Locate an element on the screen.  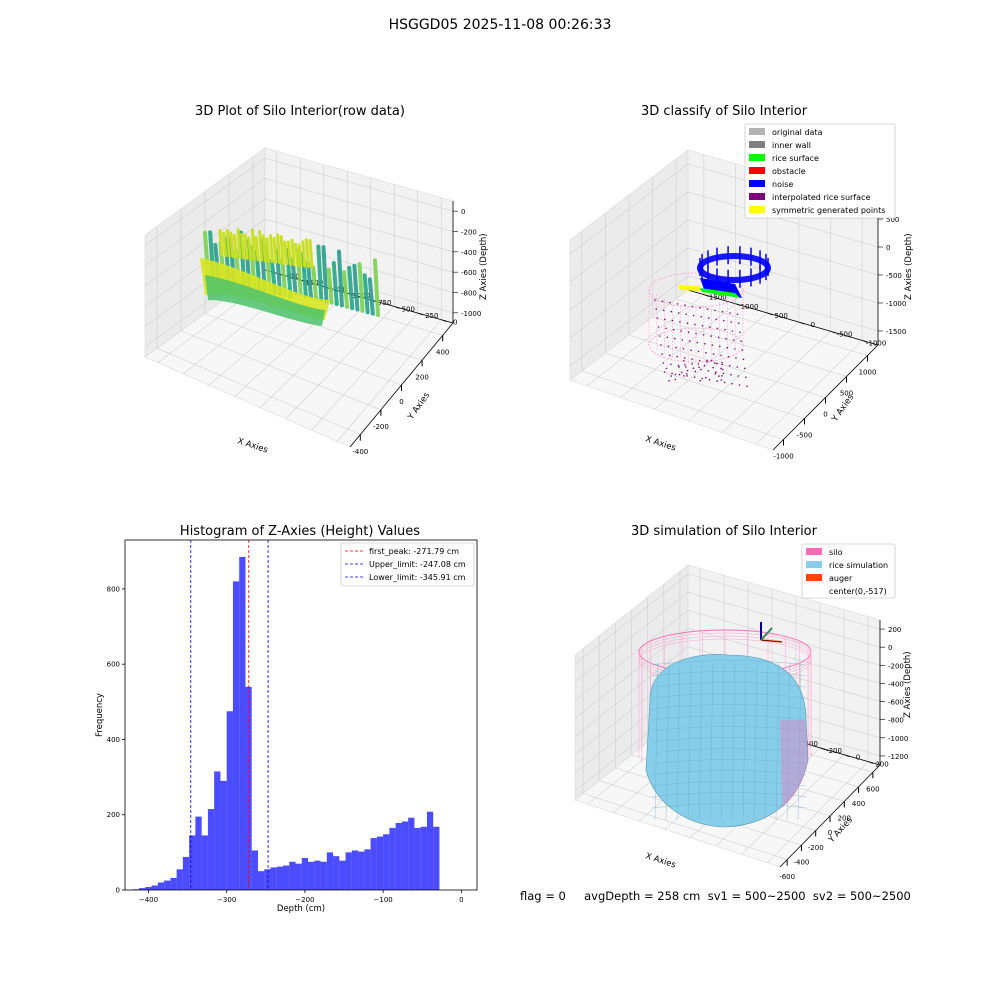
x-tick-label: 0 is located at coordinates (830, 833).